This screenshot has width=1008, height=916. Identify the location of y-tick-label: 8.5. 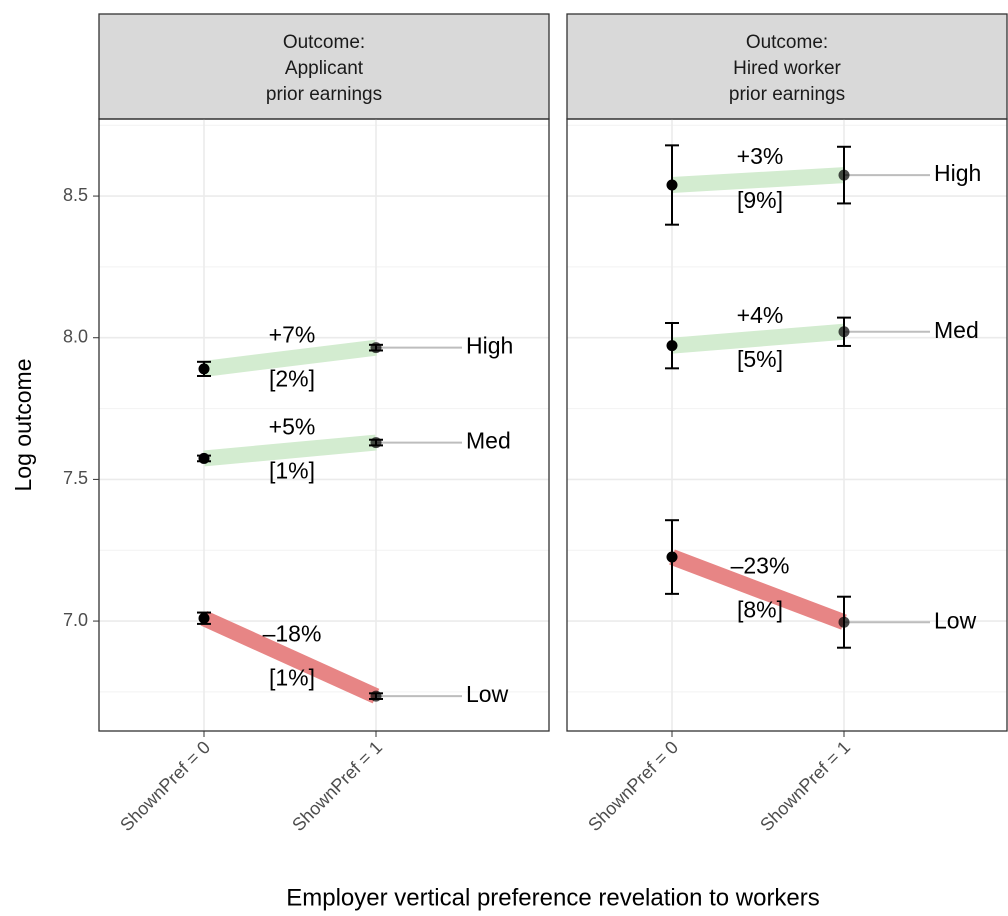
(75, 195).